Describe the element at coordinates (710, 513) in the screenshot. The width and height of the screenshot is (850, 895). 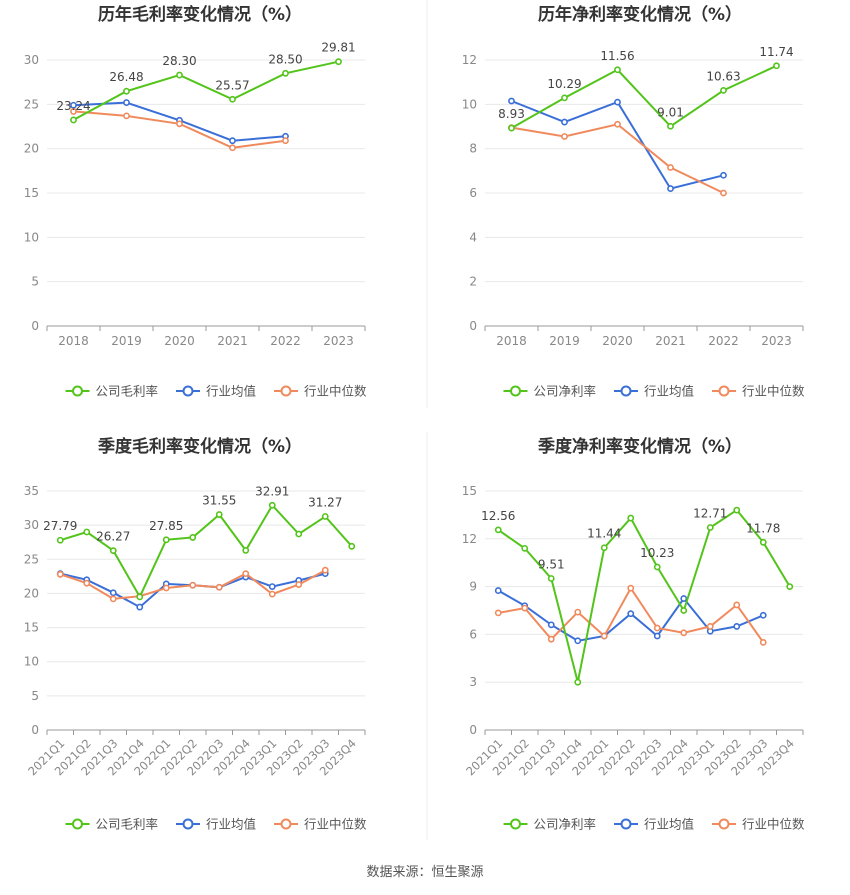
I see `data-label: 12.71` at that location.